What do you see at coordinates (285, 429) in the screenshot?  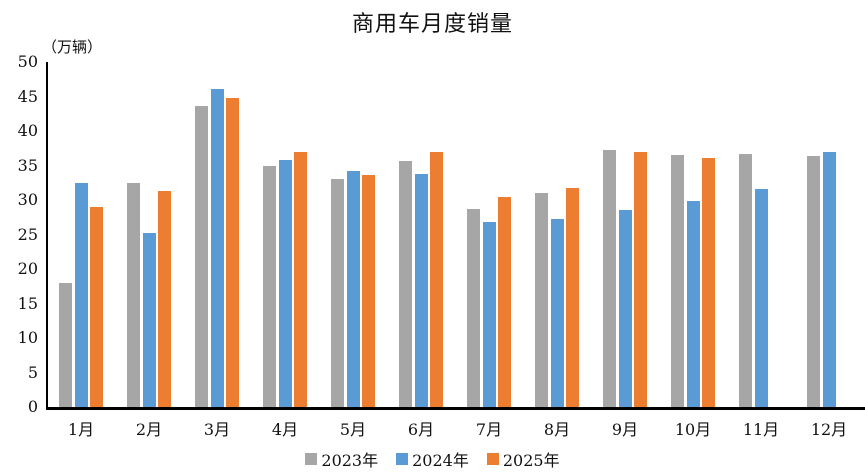 I see `x-tick-label: 4月` at bounding box center [285, 429].